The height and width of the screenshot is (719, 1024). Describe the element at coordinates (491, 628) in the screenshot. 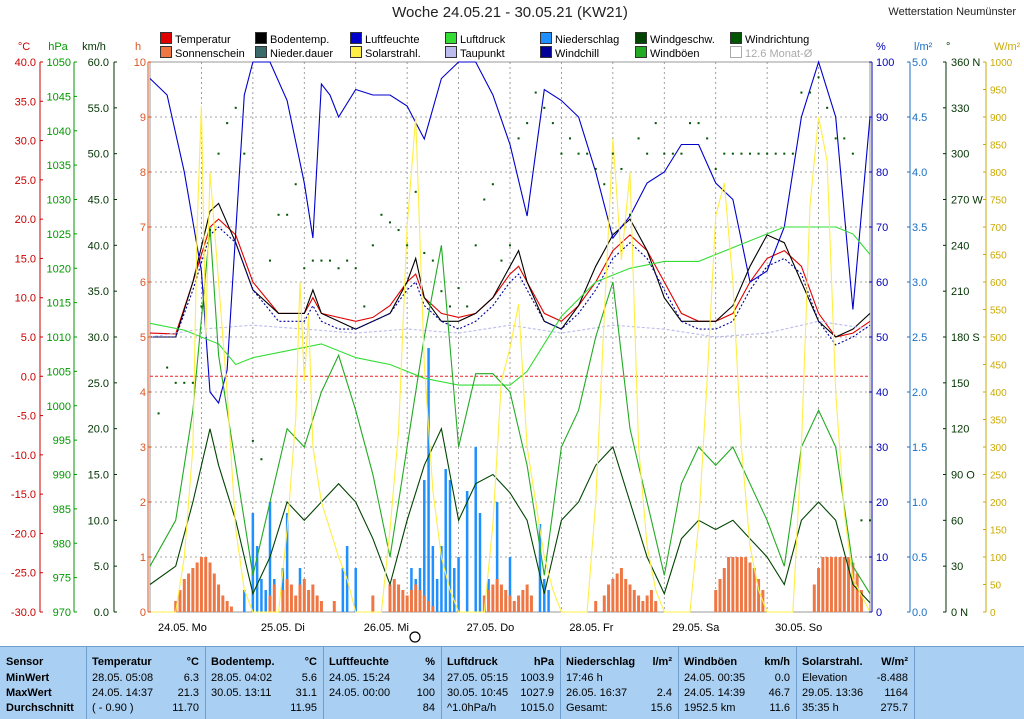

I see `x-tick-label: 27.05. Do` at that location.